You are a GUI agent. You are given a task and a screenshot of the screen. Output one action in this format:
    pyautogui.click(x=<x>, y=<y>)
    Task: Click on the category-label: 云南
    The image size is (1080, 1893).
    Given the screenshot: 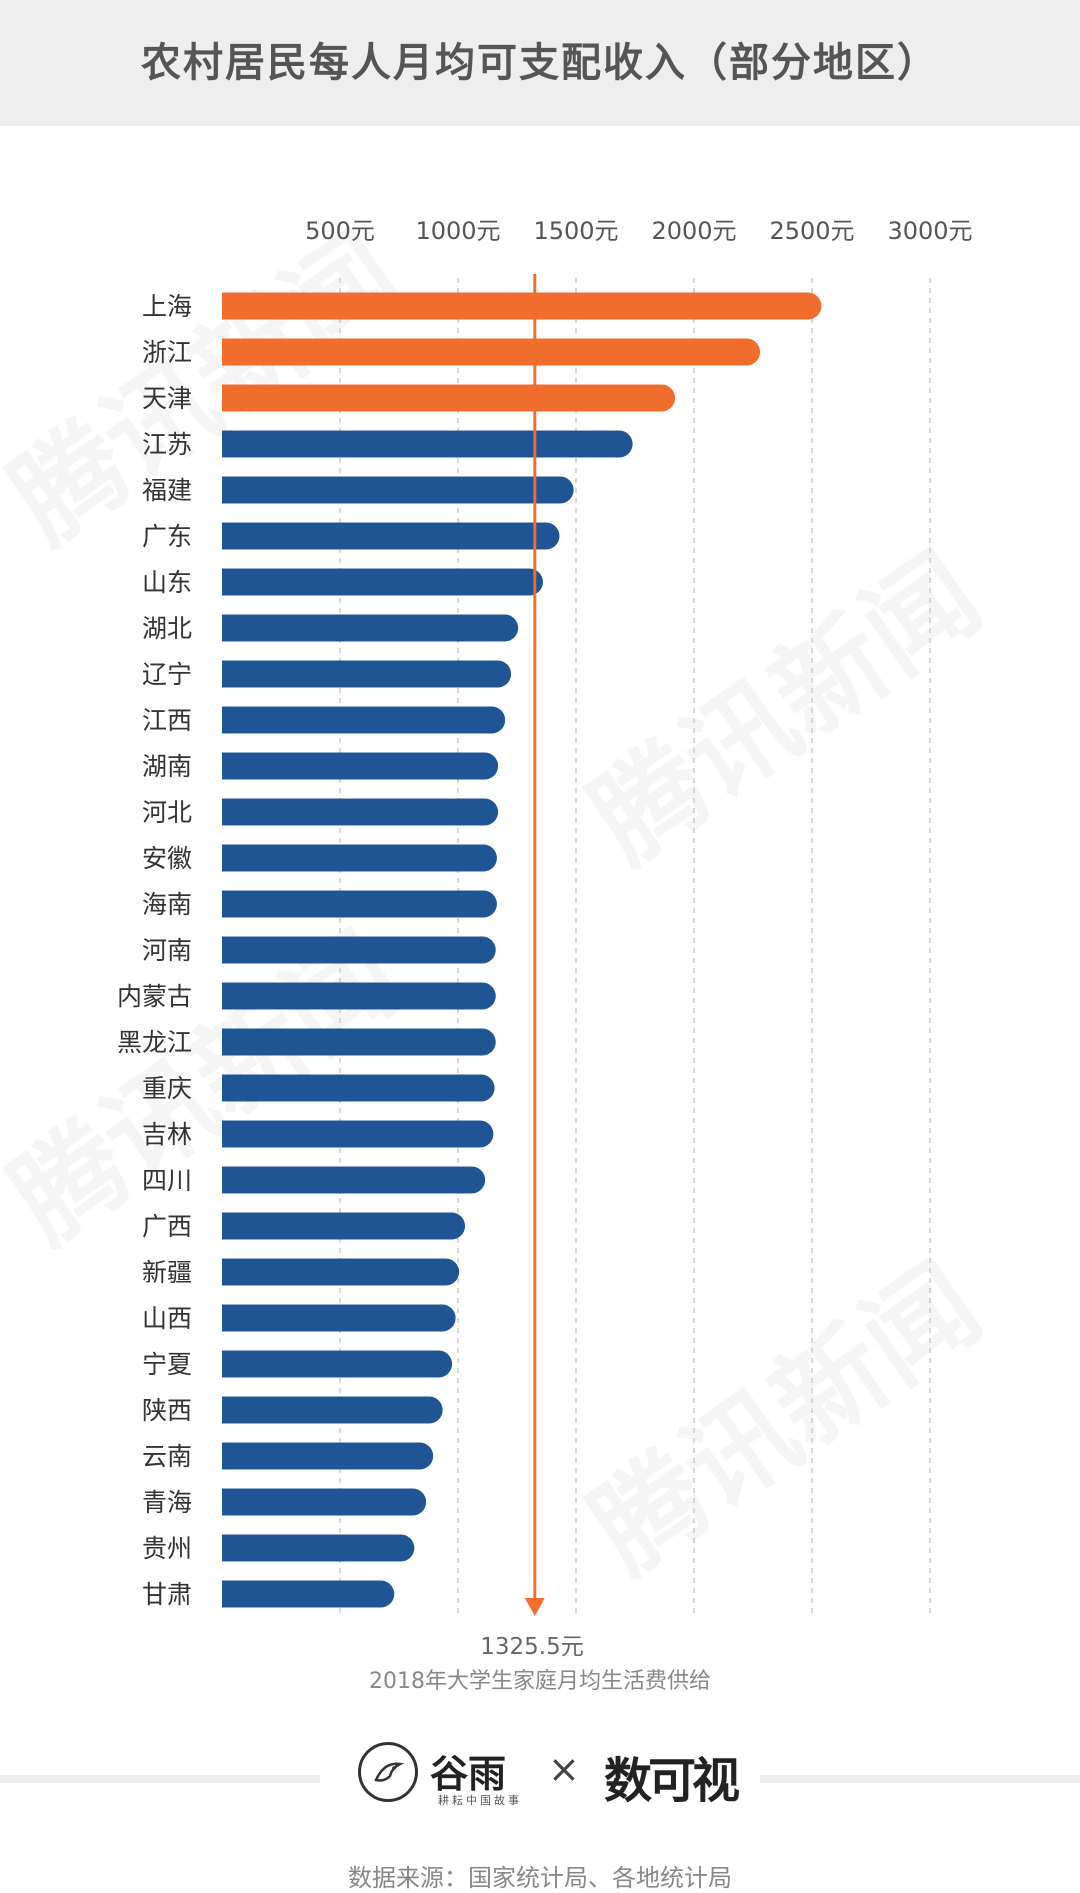 What is the action you would take?
    pyautogui.click(x=167, y=1456)
    